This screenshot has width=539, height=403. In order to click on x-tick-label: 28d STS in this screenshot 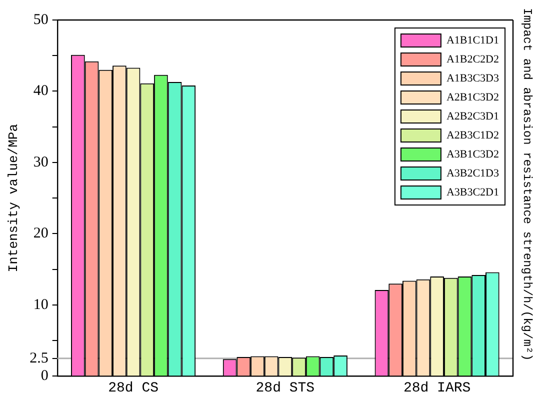, I will do `click(285, 388)`.